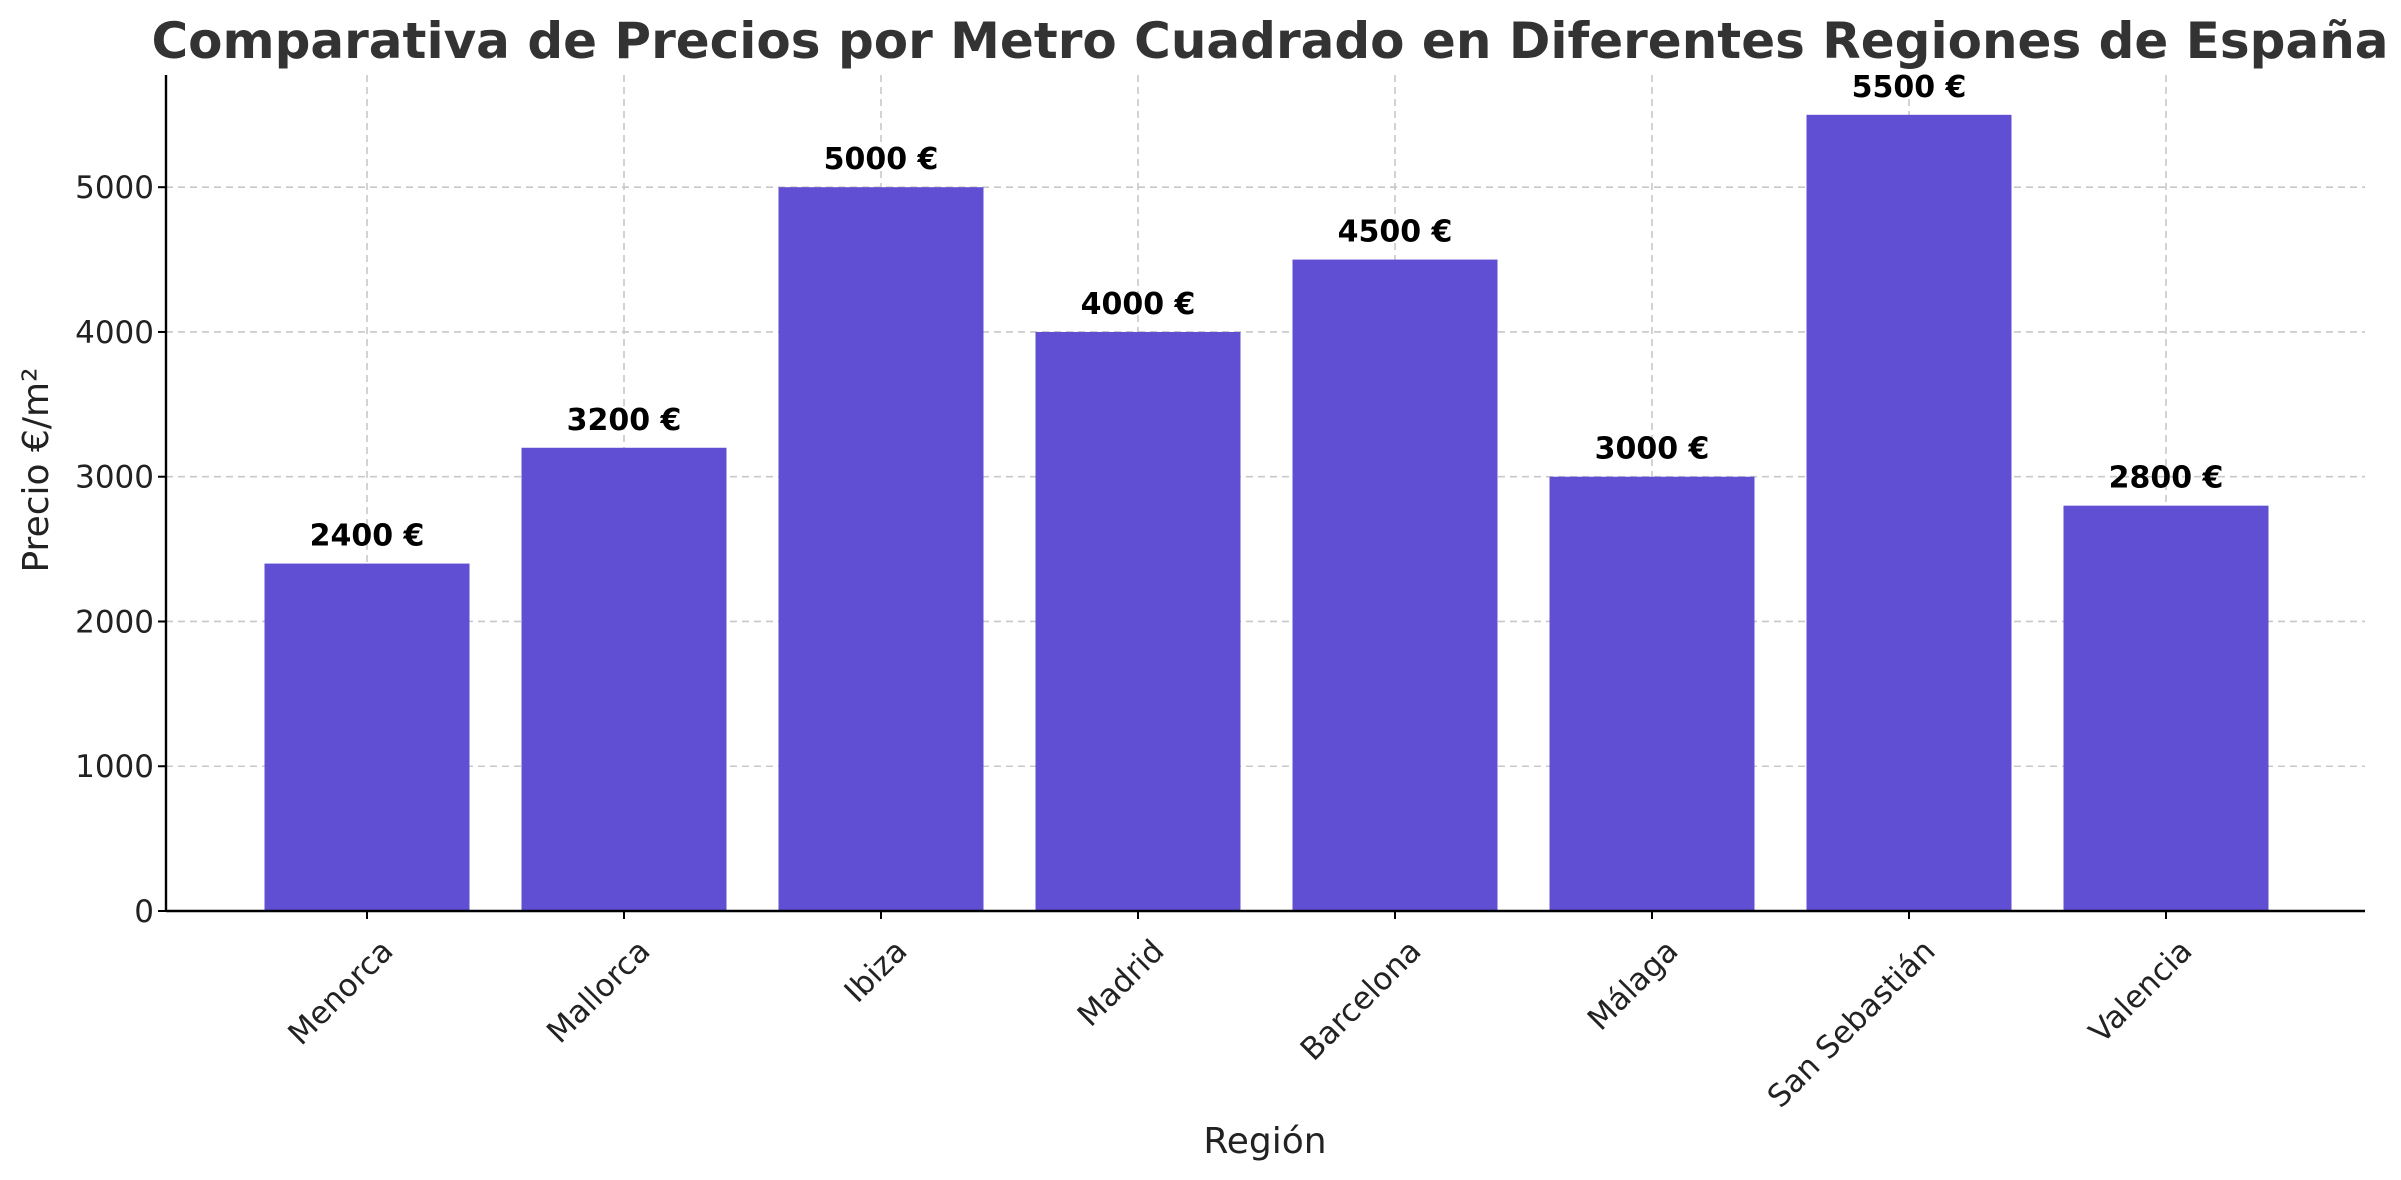 The height and width of the screenshot is (1180, 2401). I want to click on data-label: 4000 €, so click(1138, 304).